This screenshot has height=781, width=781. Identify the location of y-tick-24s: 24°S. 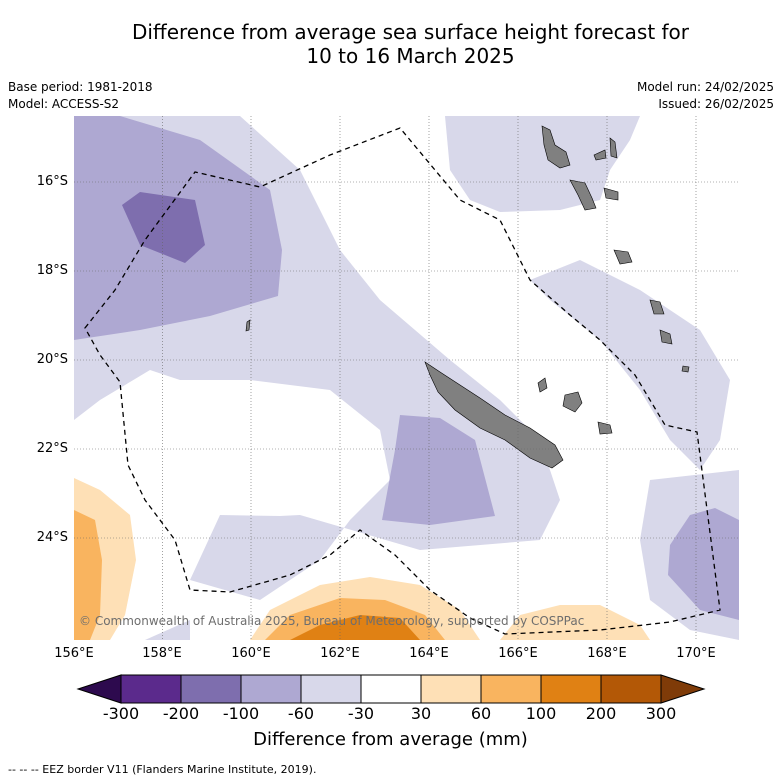
(52, 537).